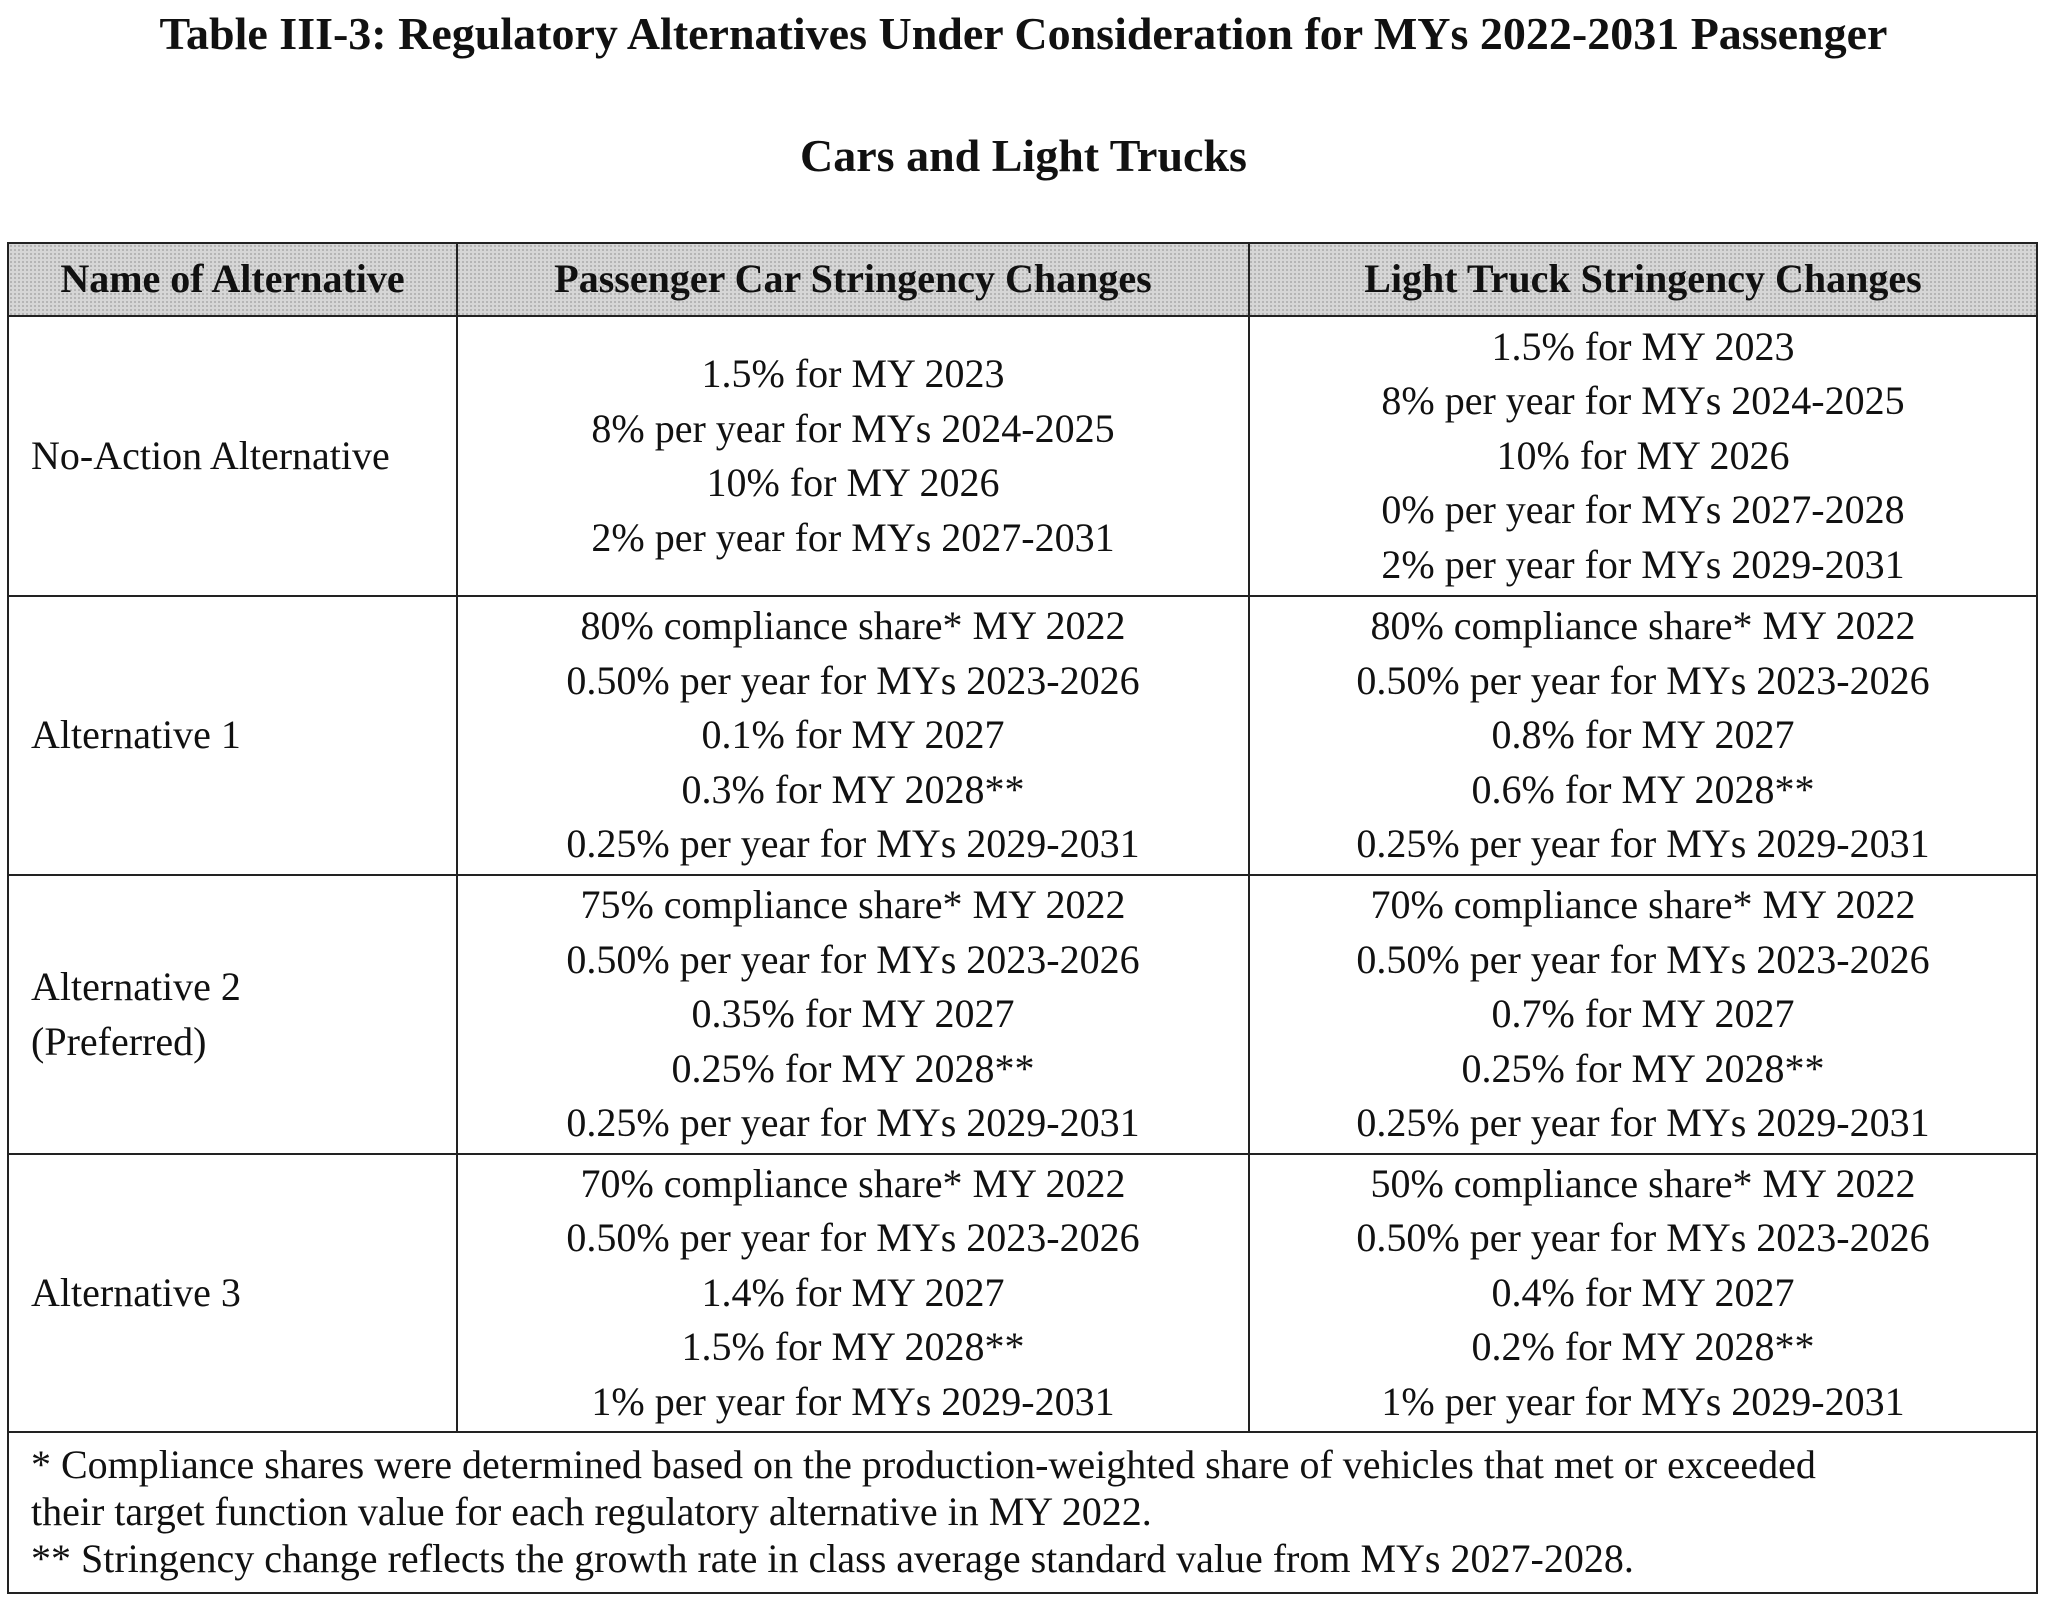  Describe the element at coordinates (136, 1292) in the screenshot. I see `cell-line: Alternative 3` at that location.